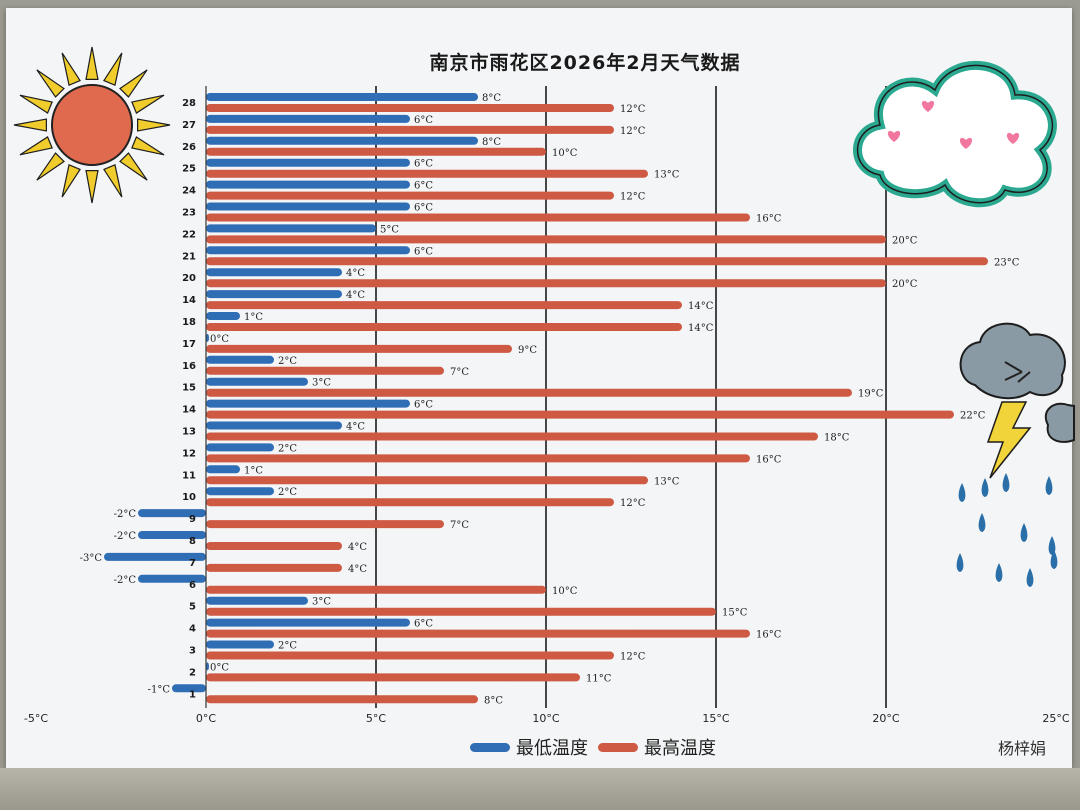 The image size is (1080, 810). What do you see at coordinates (189, 300) in the screenshot?
I see `category-label: 14` at bounding box center [189, 300].